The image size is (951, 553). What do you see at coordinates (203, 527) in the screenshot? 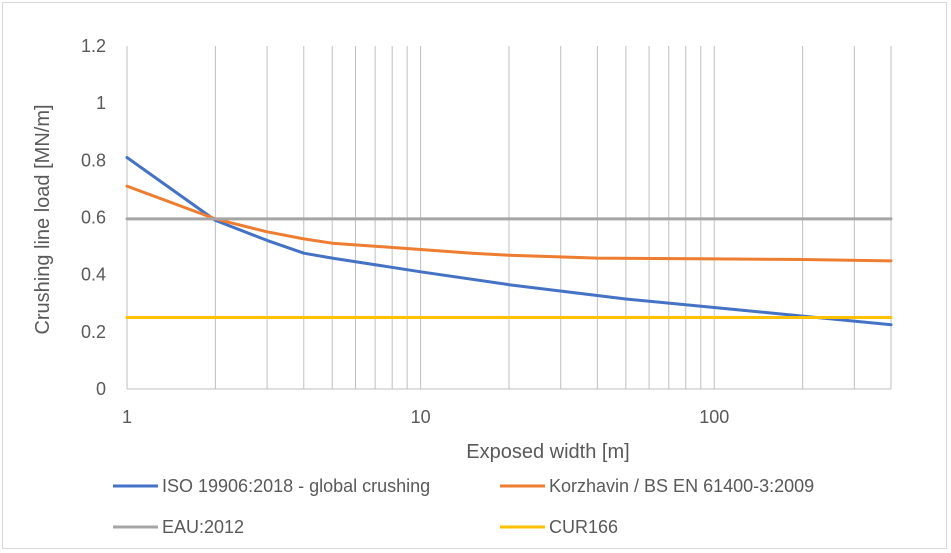
I see `legend-label: EAU:2012` at bounding box center [203, 527].